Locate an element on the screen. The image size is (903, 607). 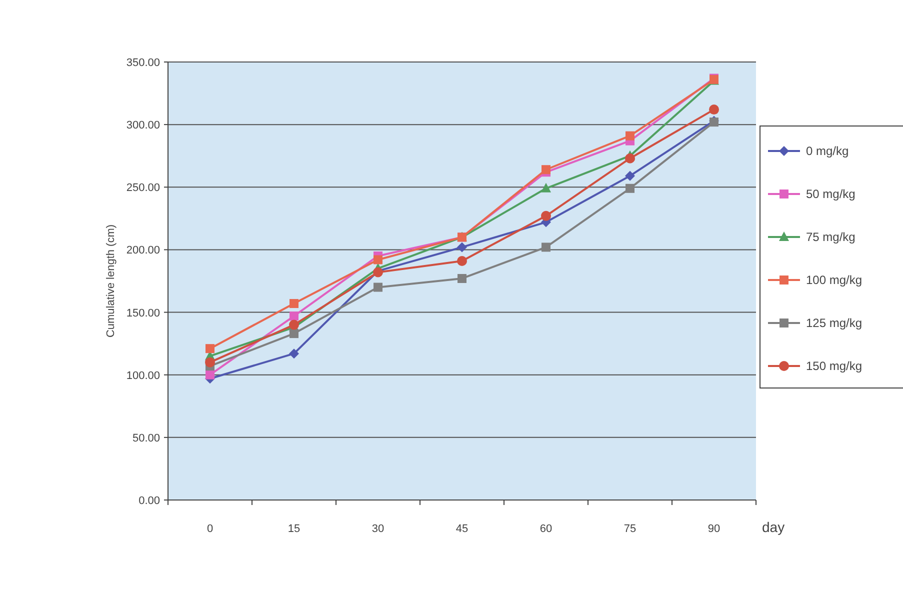
x-tick-label: 30 is located at coordinates (378, 529).